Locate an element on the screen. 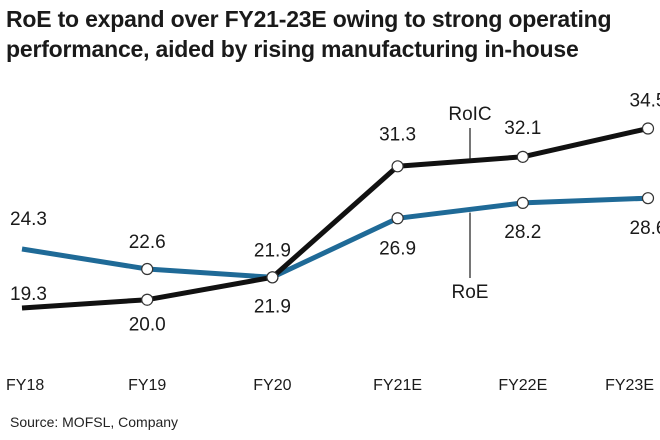 The width and height of the screenshot is (660, 440). roe-value-label-FY21E: 26.9 is located at coordinates (397, 248).